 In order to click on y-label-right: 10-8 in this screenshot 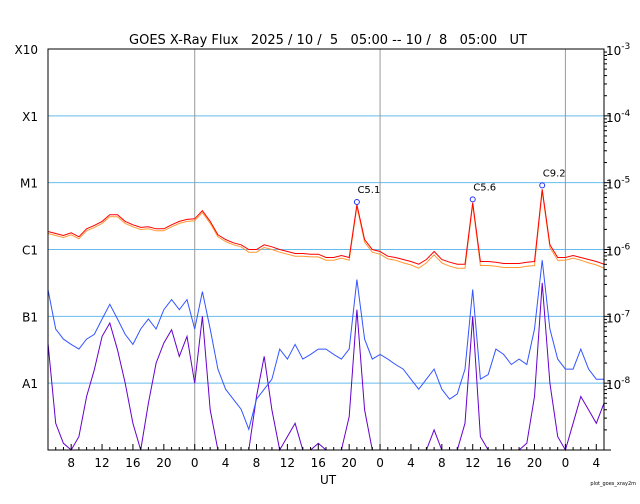, I will do `click(618, 384)`.